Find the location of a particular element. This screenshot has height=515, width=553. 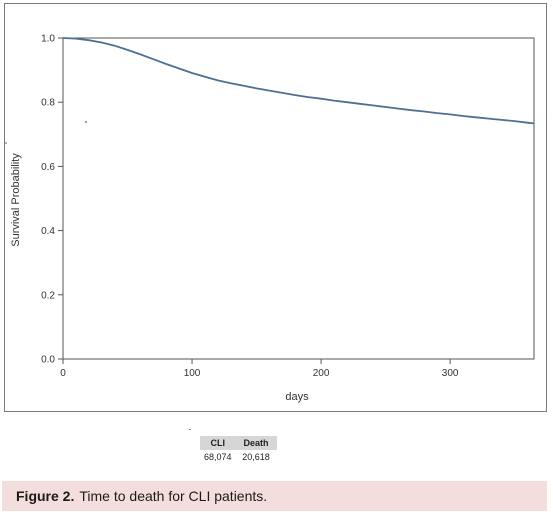

x-tick-label: 0 is located at coordinates (63, 373).